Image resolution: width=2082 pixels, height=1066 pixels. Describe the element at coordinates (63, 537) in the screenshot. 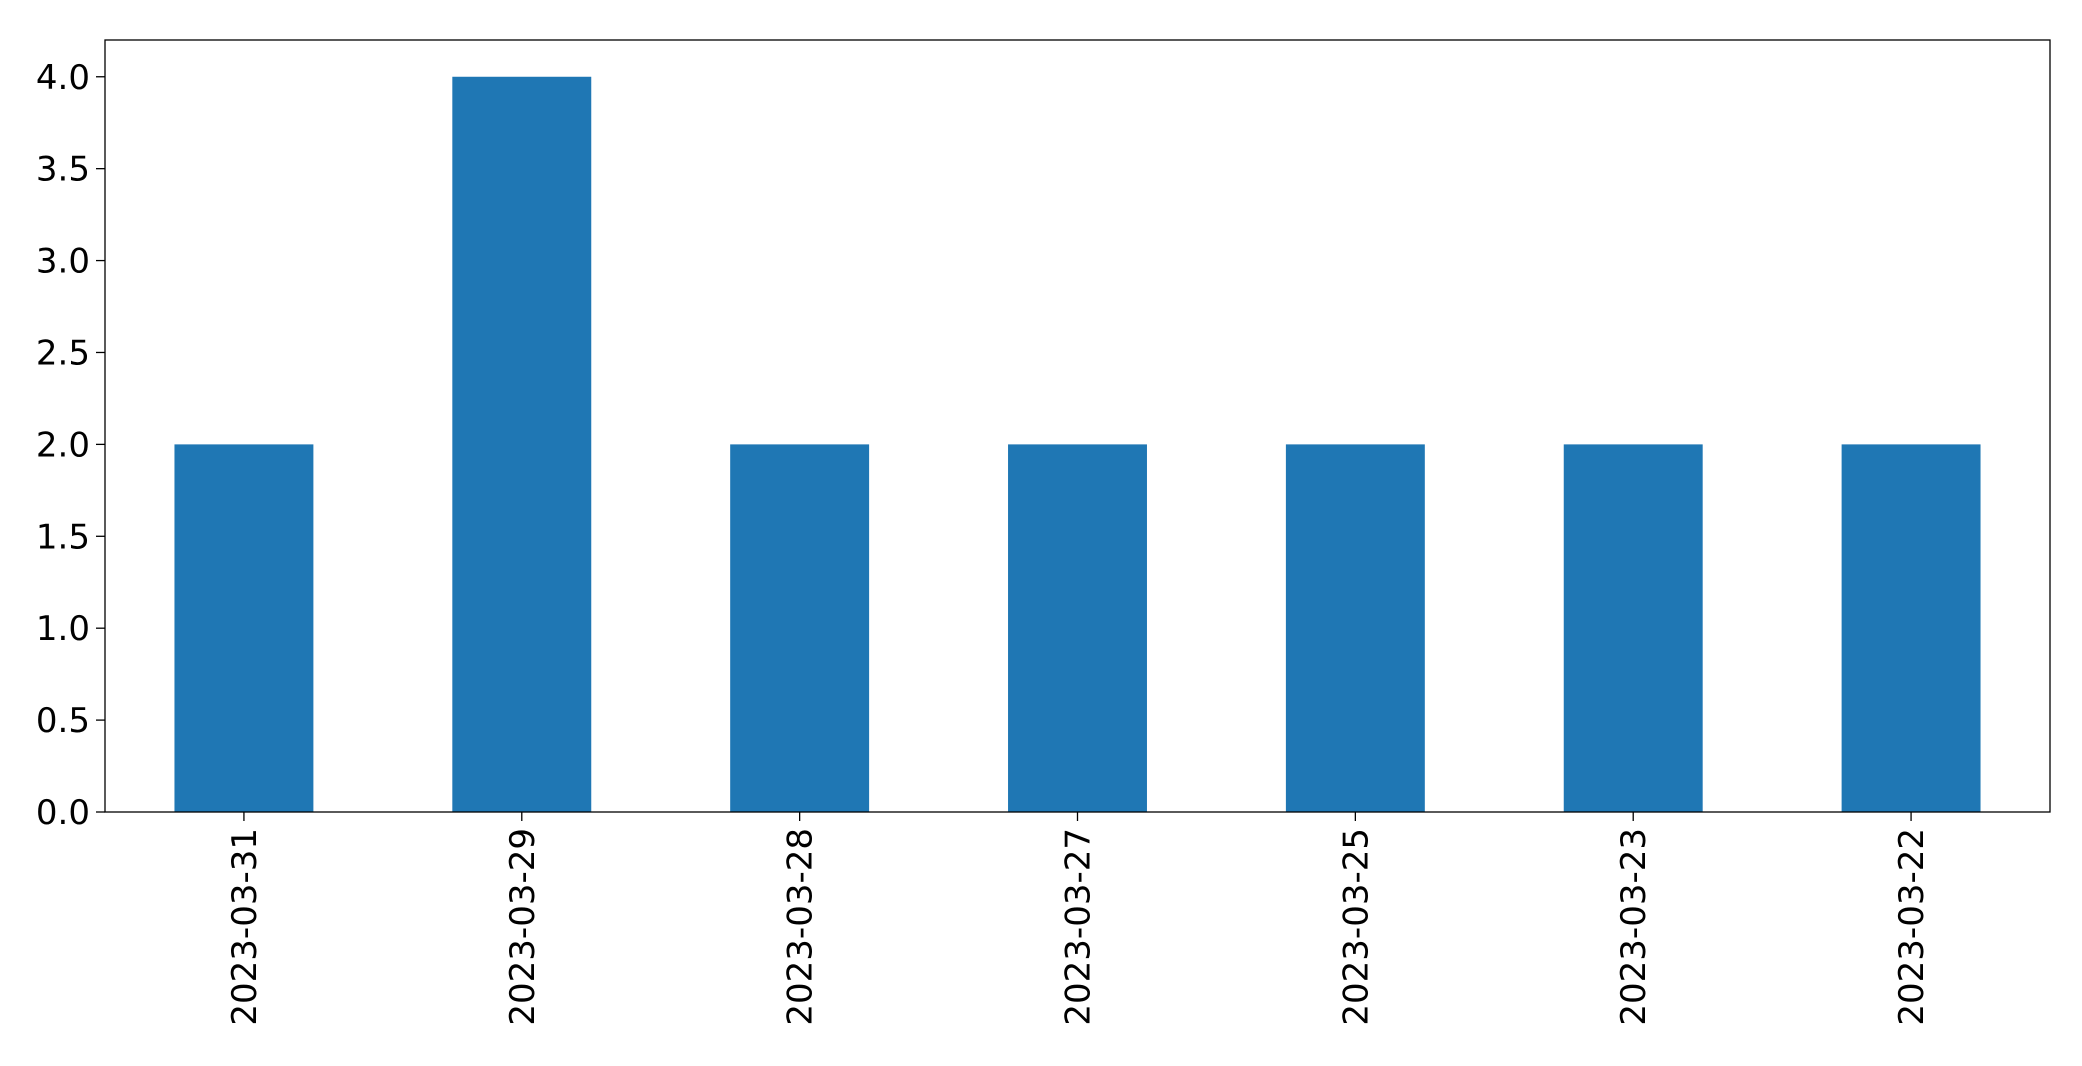

I see `y-tick-label: 1.5` at that location.